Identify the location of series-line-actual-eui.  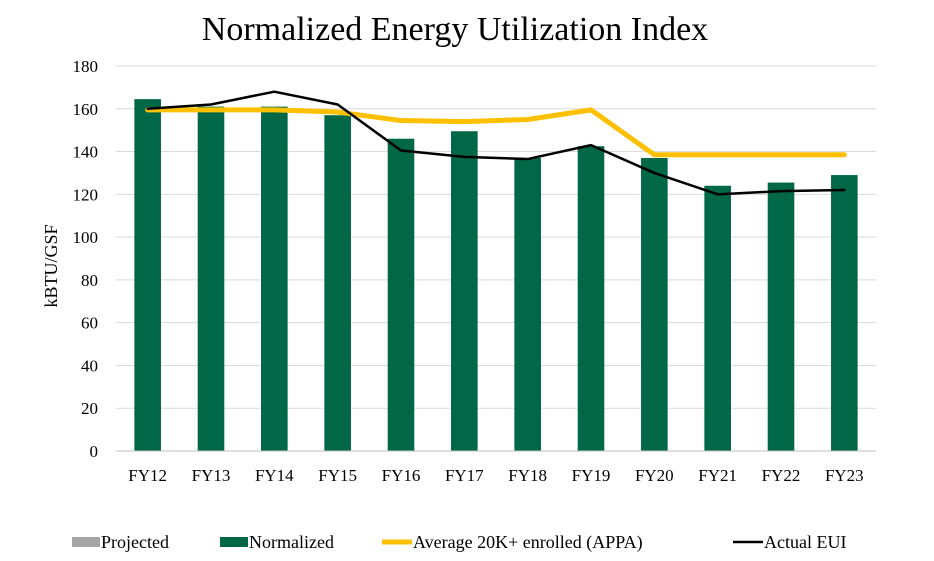
(496, 143).